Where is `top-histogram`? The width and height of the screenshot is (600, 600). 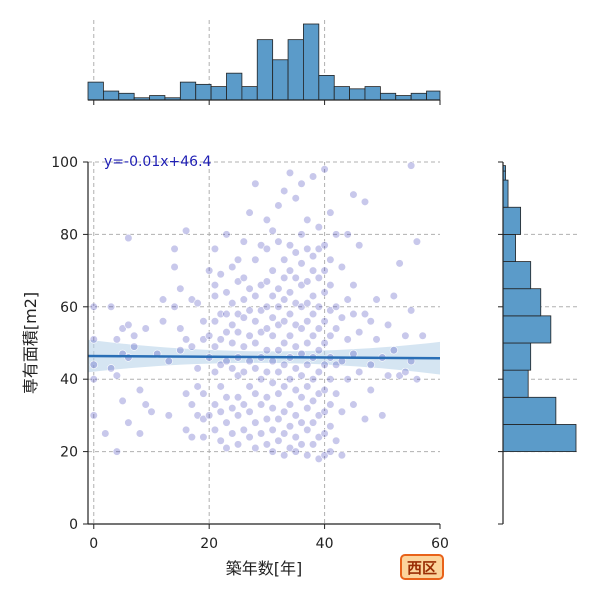
top-histogram is located at coordinates (264, 62).